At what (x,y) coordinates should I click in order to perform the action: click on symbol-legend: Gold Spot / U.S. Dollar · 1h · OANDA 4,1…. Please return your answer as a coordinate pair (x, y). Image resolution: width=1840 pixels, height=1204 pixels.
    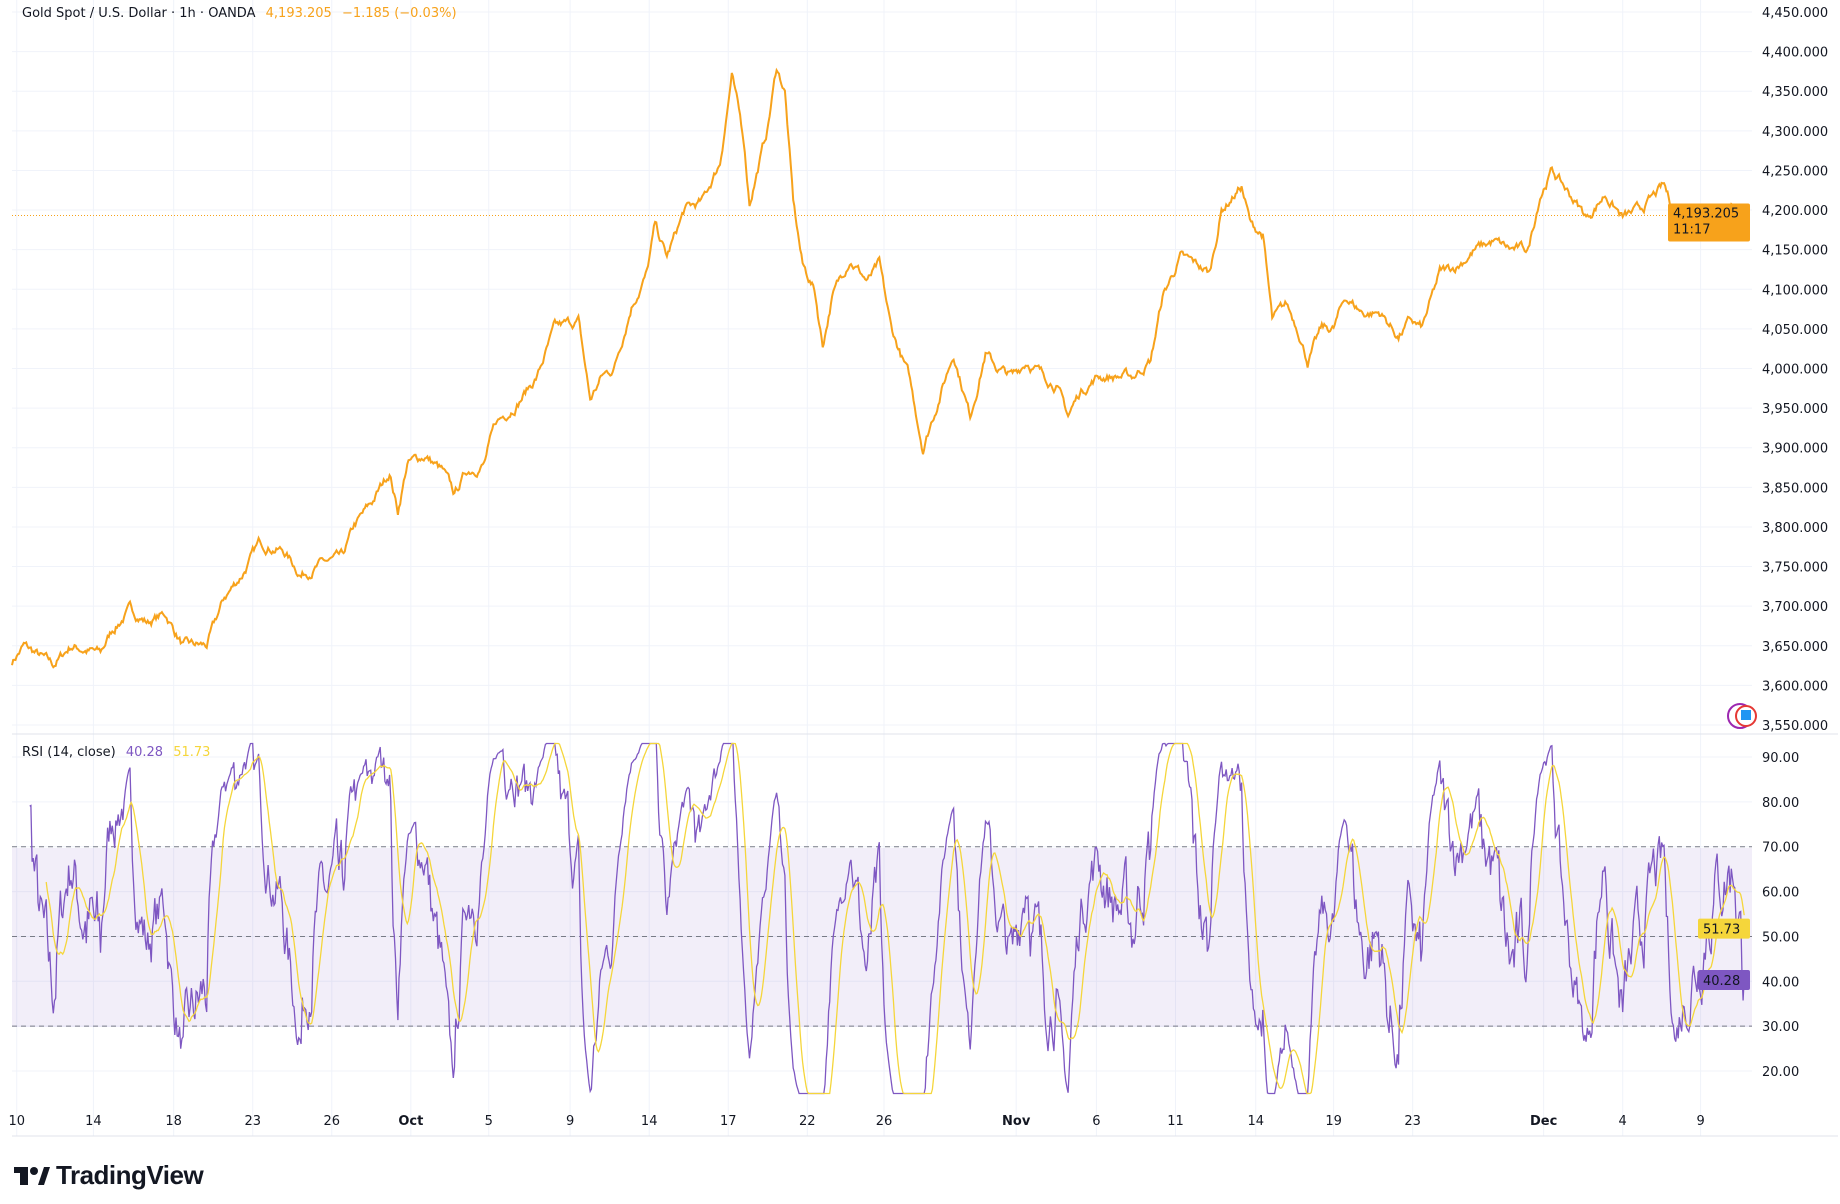
    Looking at the image, I should click on (239, 13).